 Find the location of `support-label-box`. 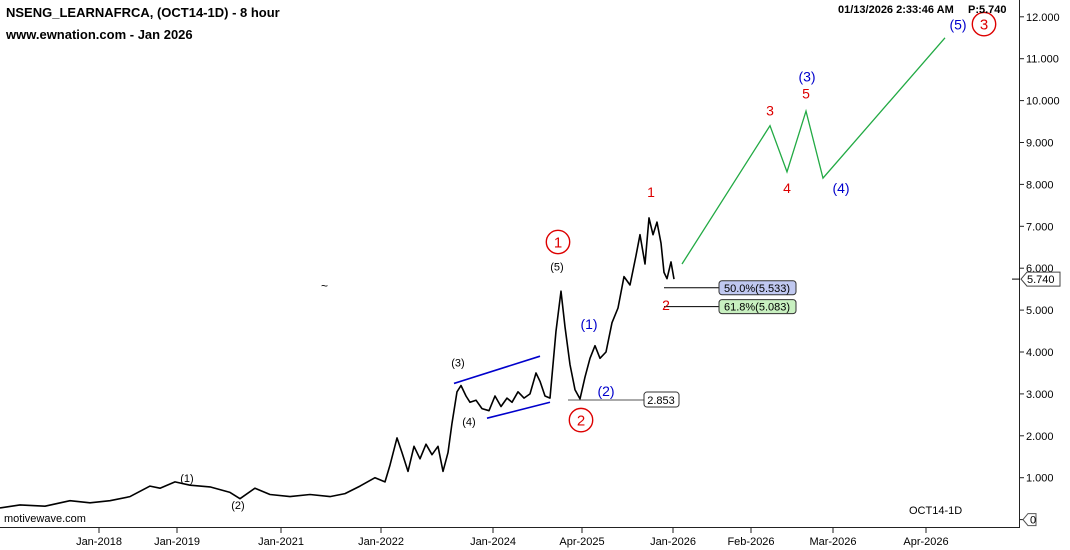

support-label-box is located at coordinates (661, 399).